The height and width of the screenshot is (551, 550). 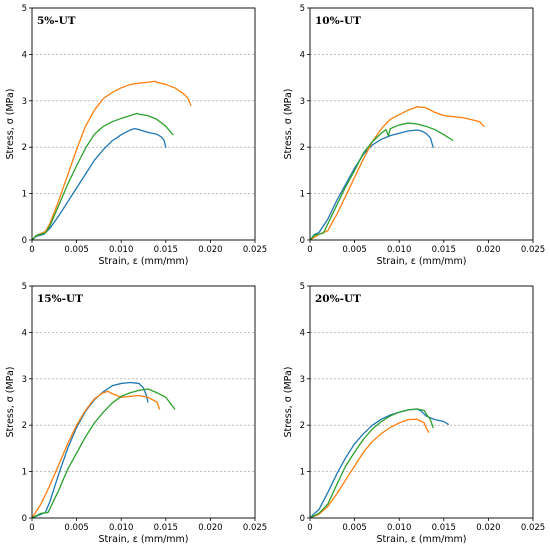 I want to click on panel-title: 5%-UT, so click(x=56, y=21).